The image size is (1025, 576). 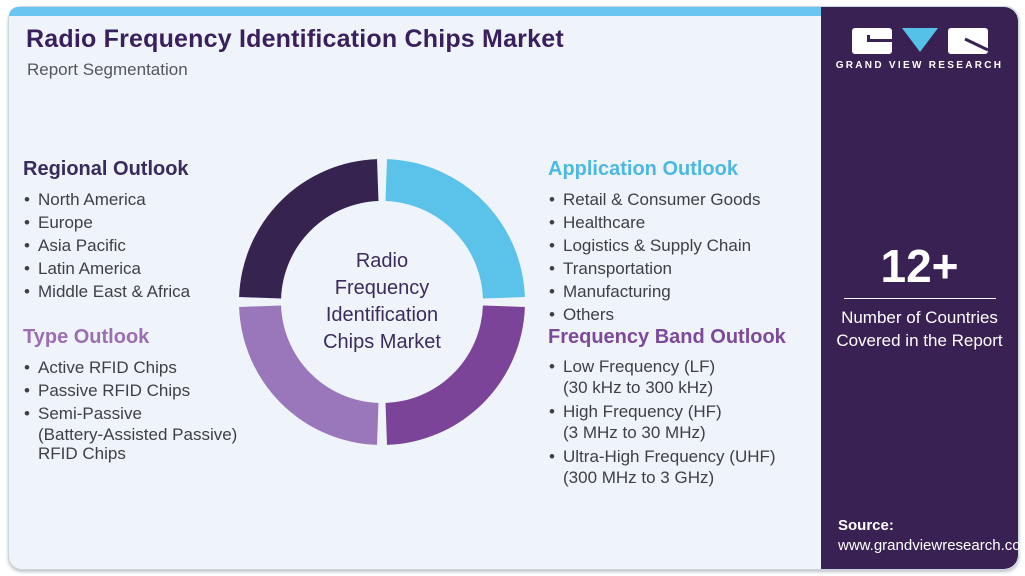 What do you see at coordinates (138, 268) in the screenshot?
I see `list-item: Latin America` at bounding box center [138, 268].